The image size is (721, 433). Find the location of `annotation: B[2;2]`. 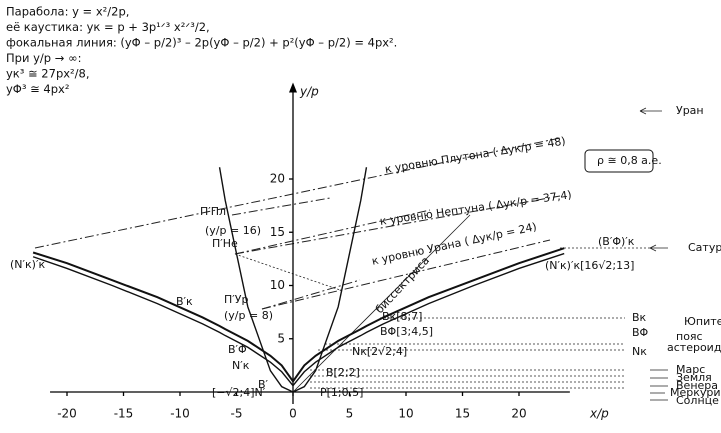

annotation: B[2;2] is located at coordinates (343, 372).